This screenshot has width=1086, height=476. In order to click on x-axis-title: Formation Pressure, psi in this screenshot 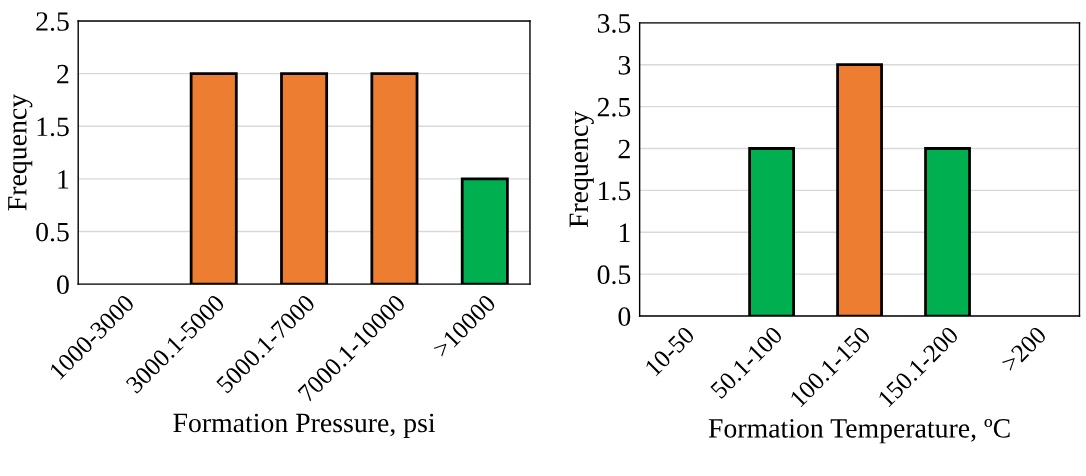, I will do `click(304, 425)`.